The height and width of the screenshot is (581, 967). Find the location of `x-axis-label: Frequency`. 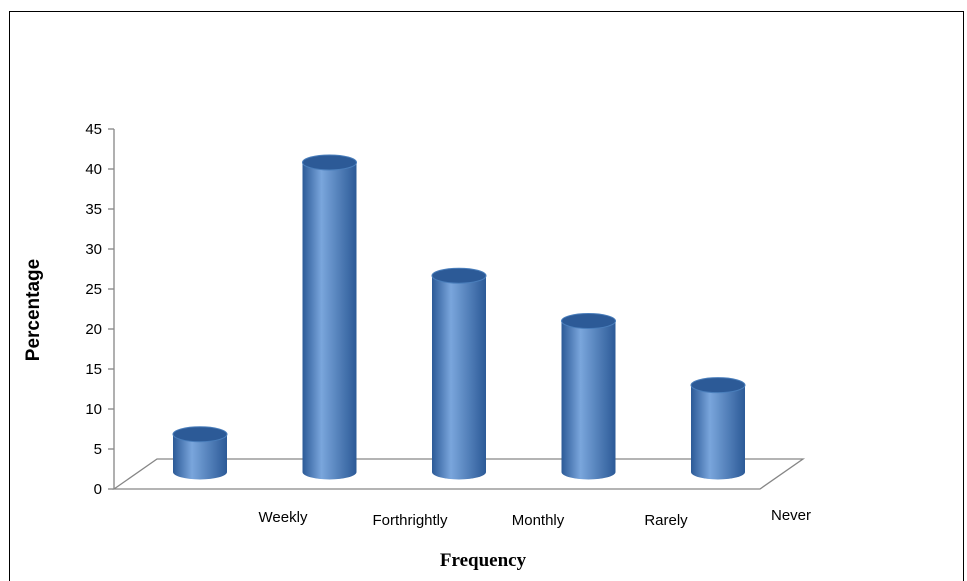

x-axis-label: Frequency is located at coordinates (483, 560).